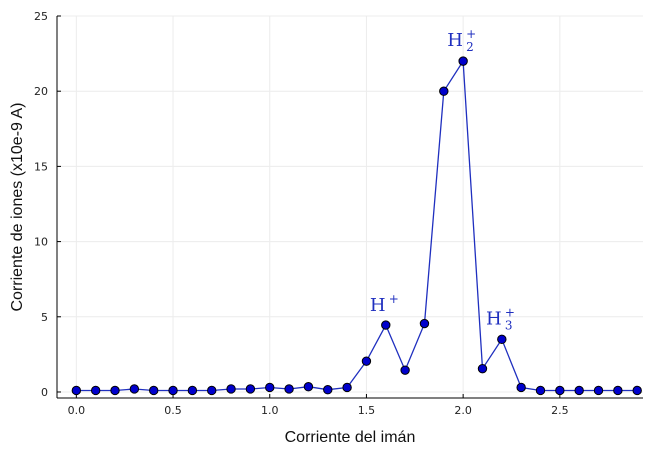 The width and height of the screenshot is (658, 461). What do you see at coordinates (470, 47) in the screenshot?
I see `peak-label-sub: 2` at bounding box center [470, 47].